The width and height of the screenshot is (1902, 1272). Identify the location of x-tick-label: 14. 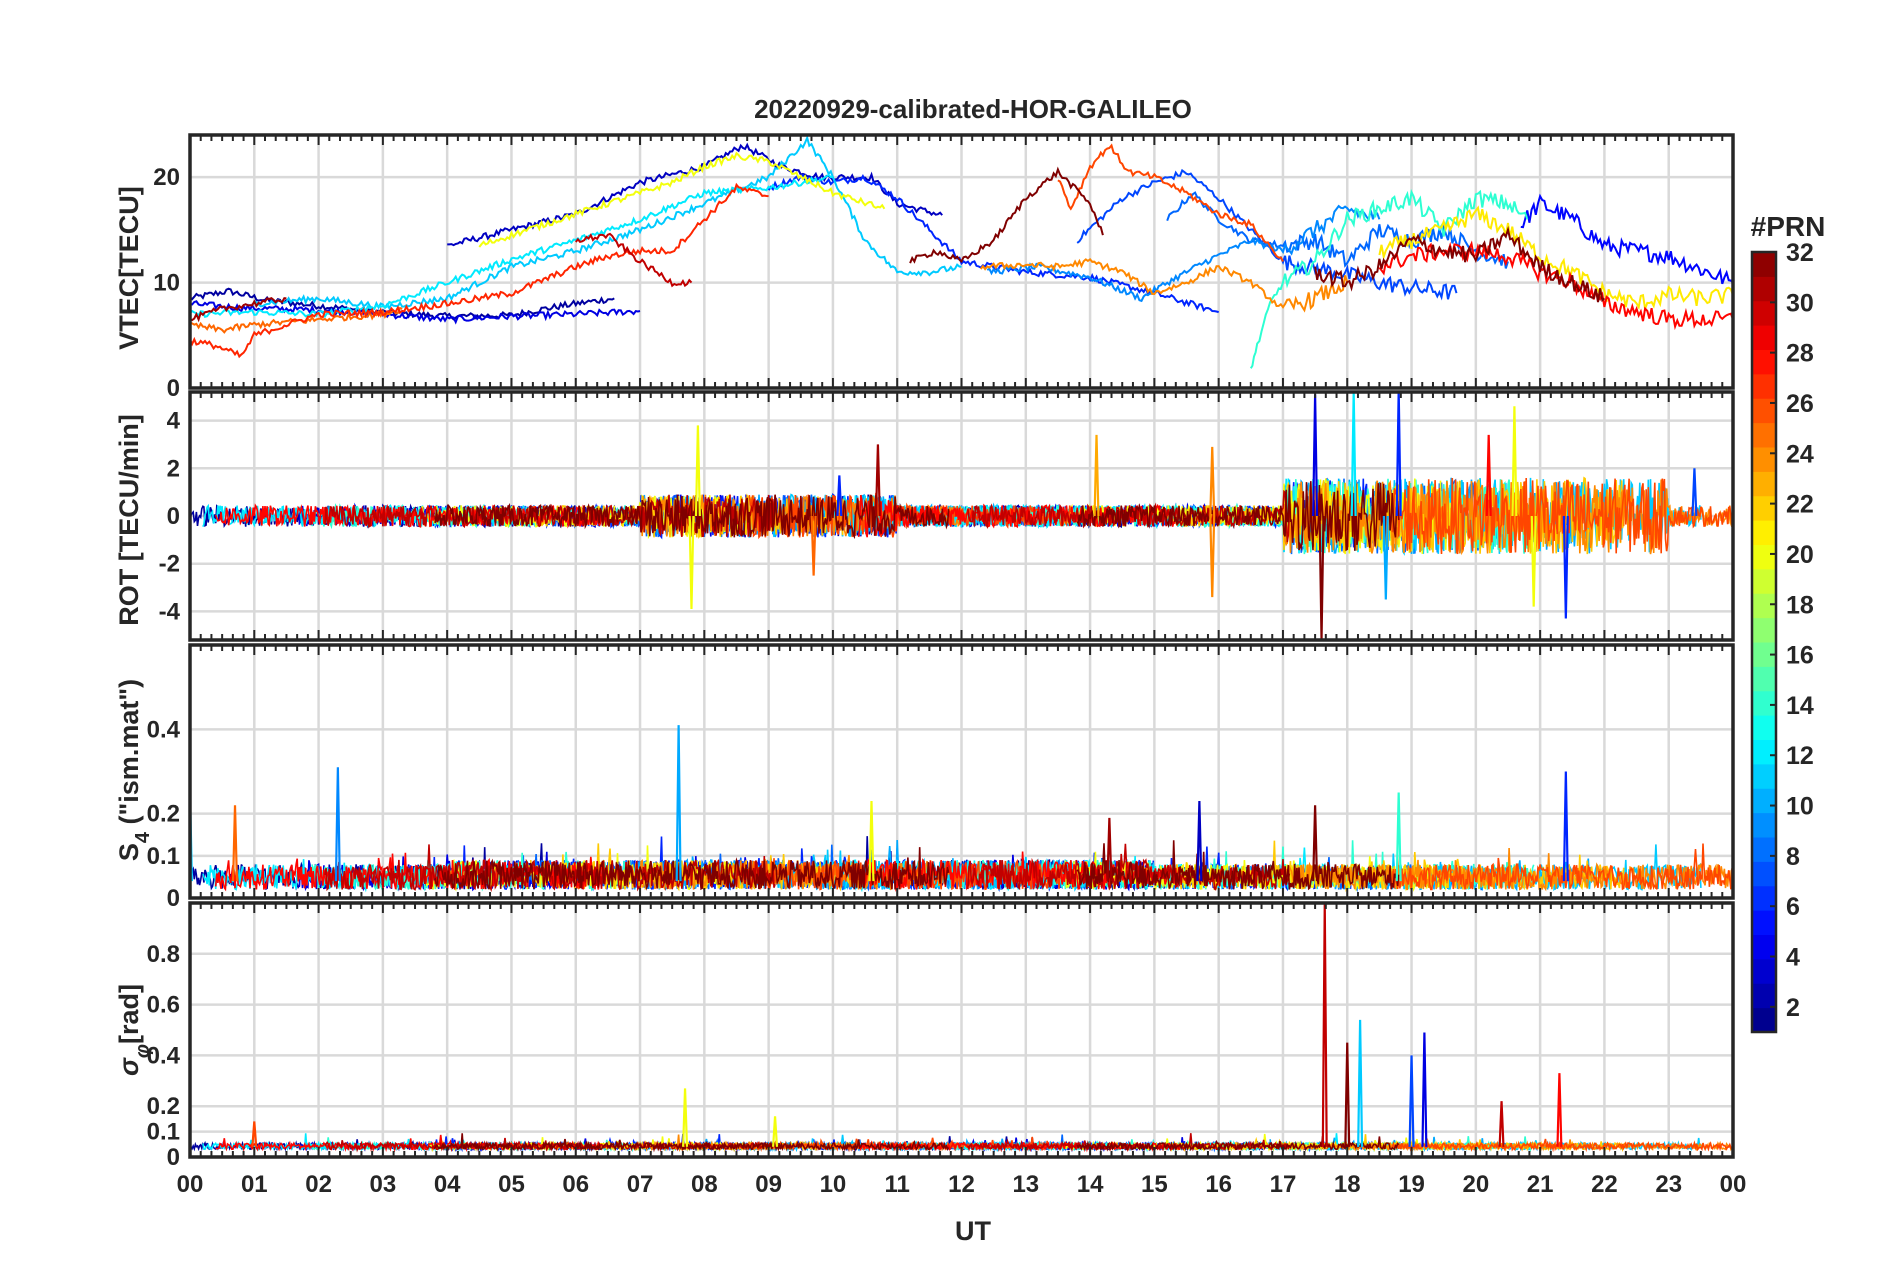
(1090, 1184).